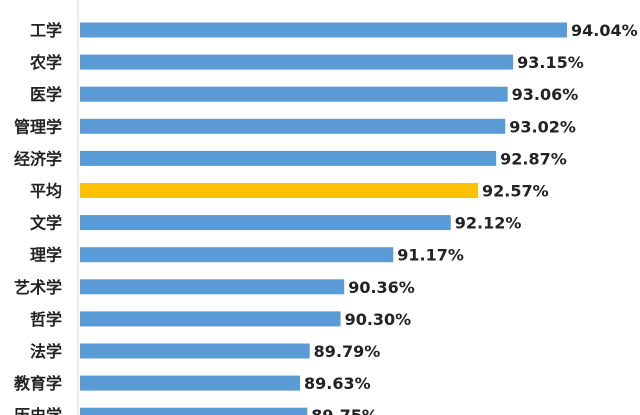  What do you see at coordinates (46, 351) in the screenshot?
I see `category-label: 法学` at bounding box center [46, 351].